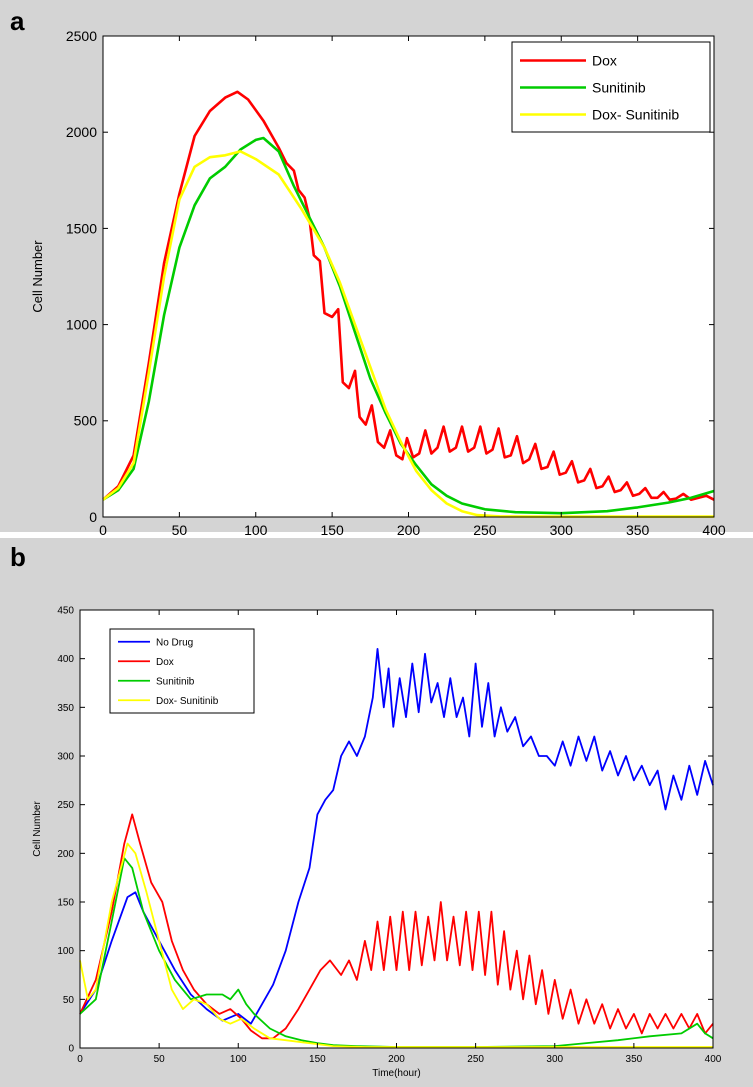  I want to click on chart-b-x-tick-label-6: 300, so click(554, 1059).